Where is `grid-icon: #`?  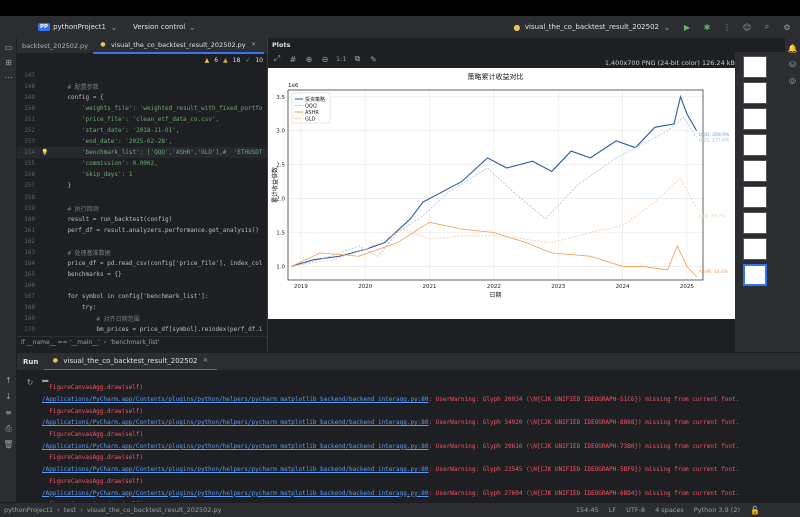 grid-icon: # is located at coordinates (293, 59).